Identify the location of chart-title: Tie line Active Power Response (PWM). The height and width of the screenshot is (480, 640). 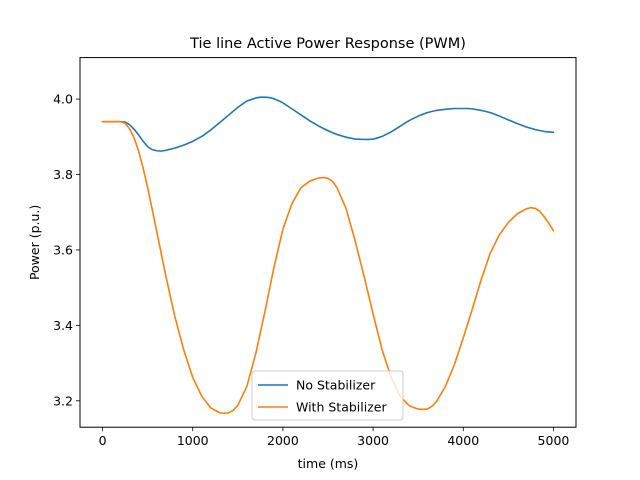
(327, 44).